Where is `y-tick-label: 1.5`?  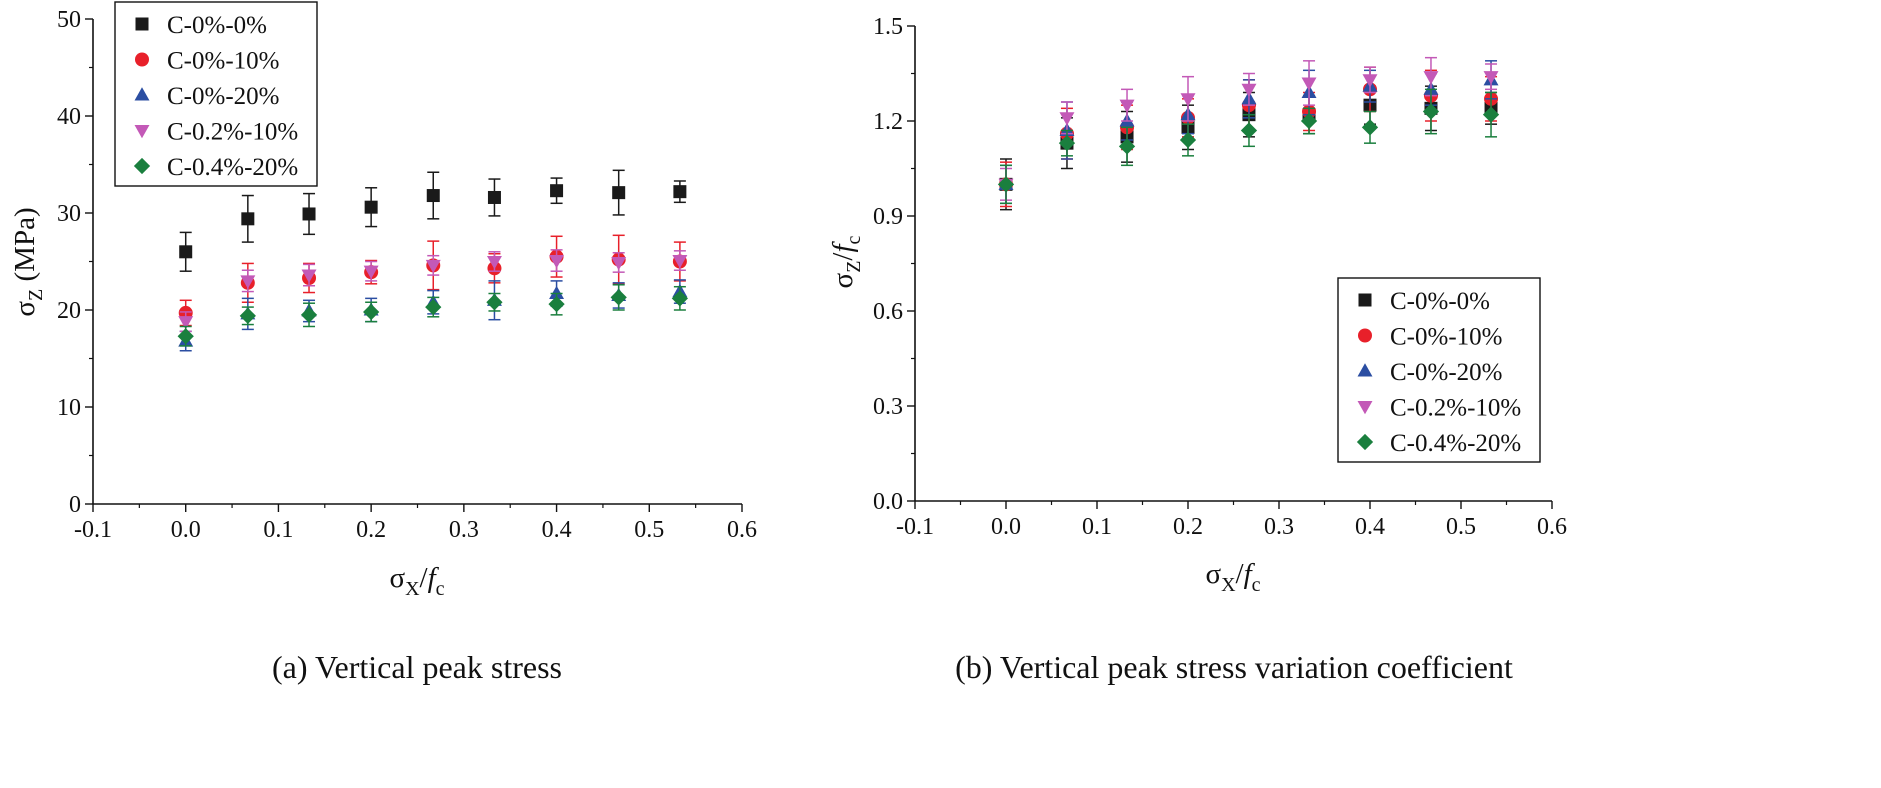
y-tick-label: 1.5 is located at coordinates (888, 27).